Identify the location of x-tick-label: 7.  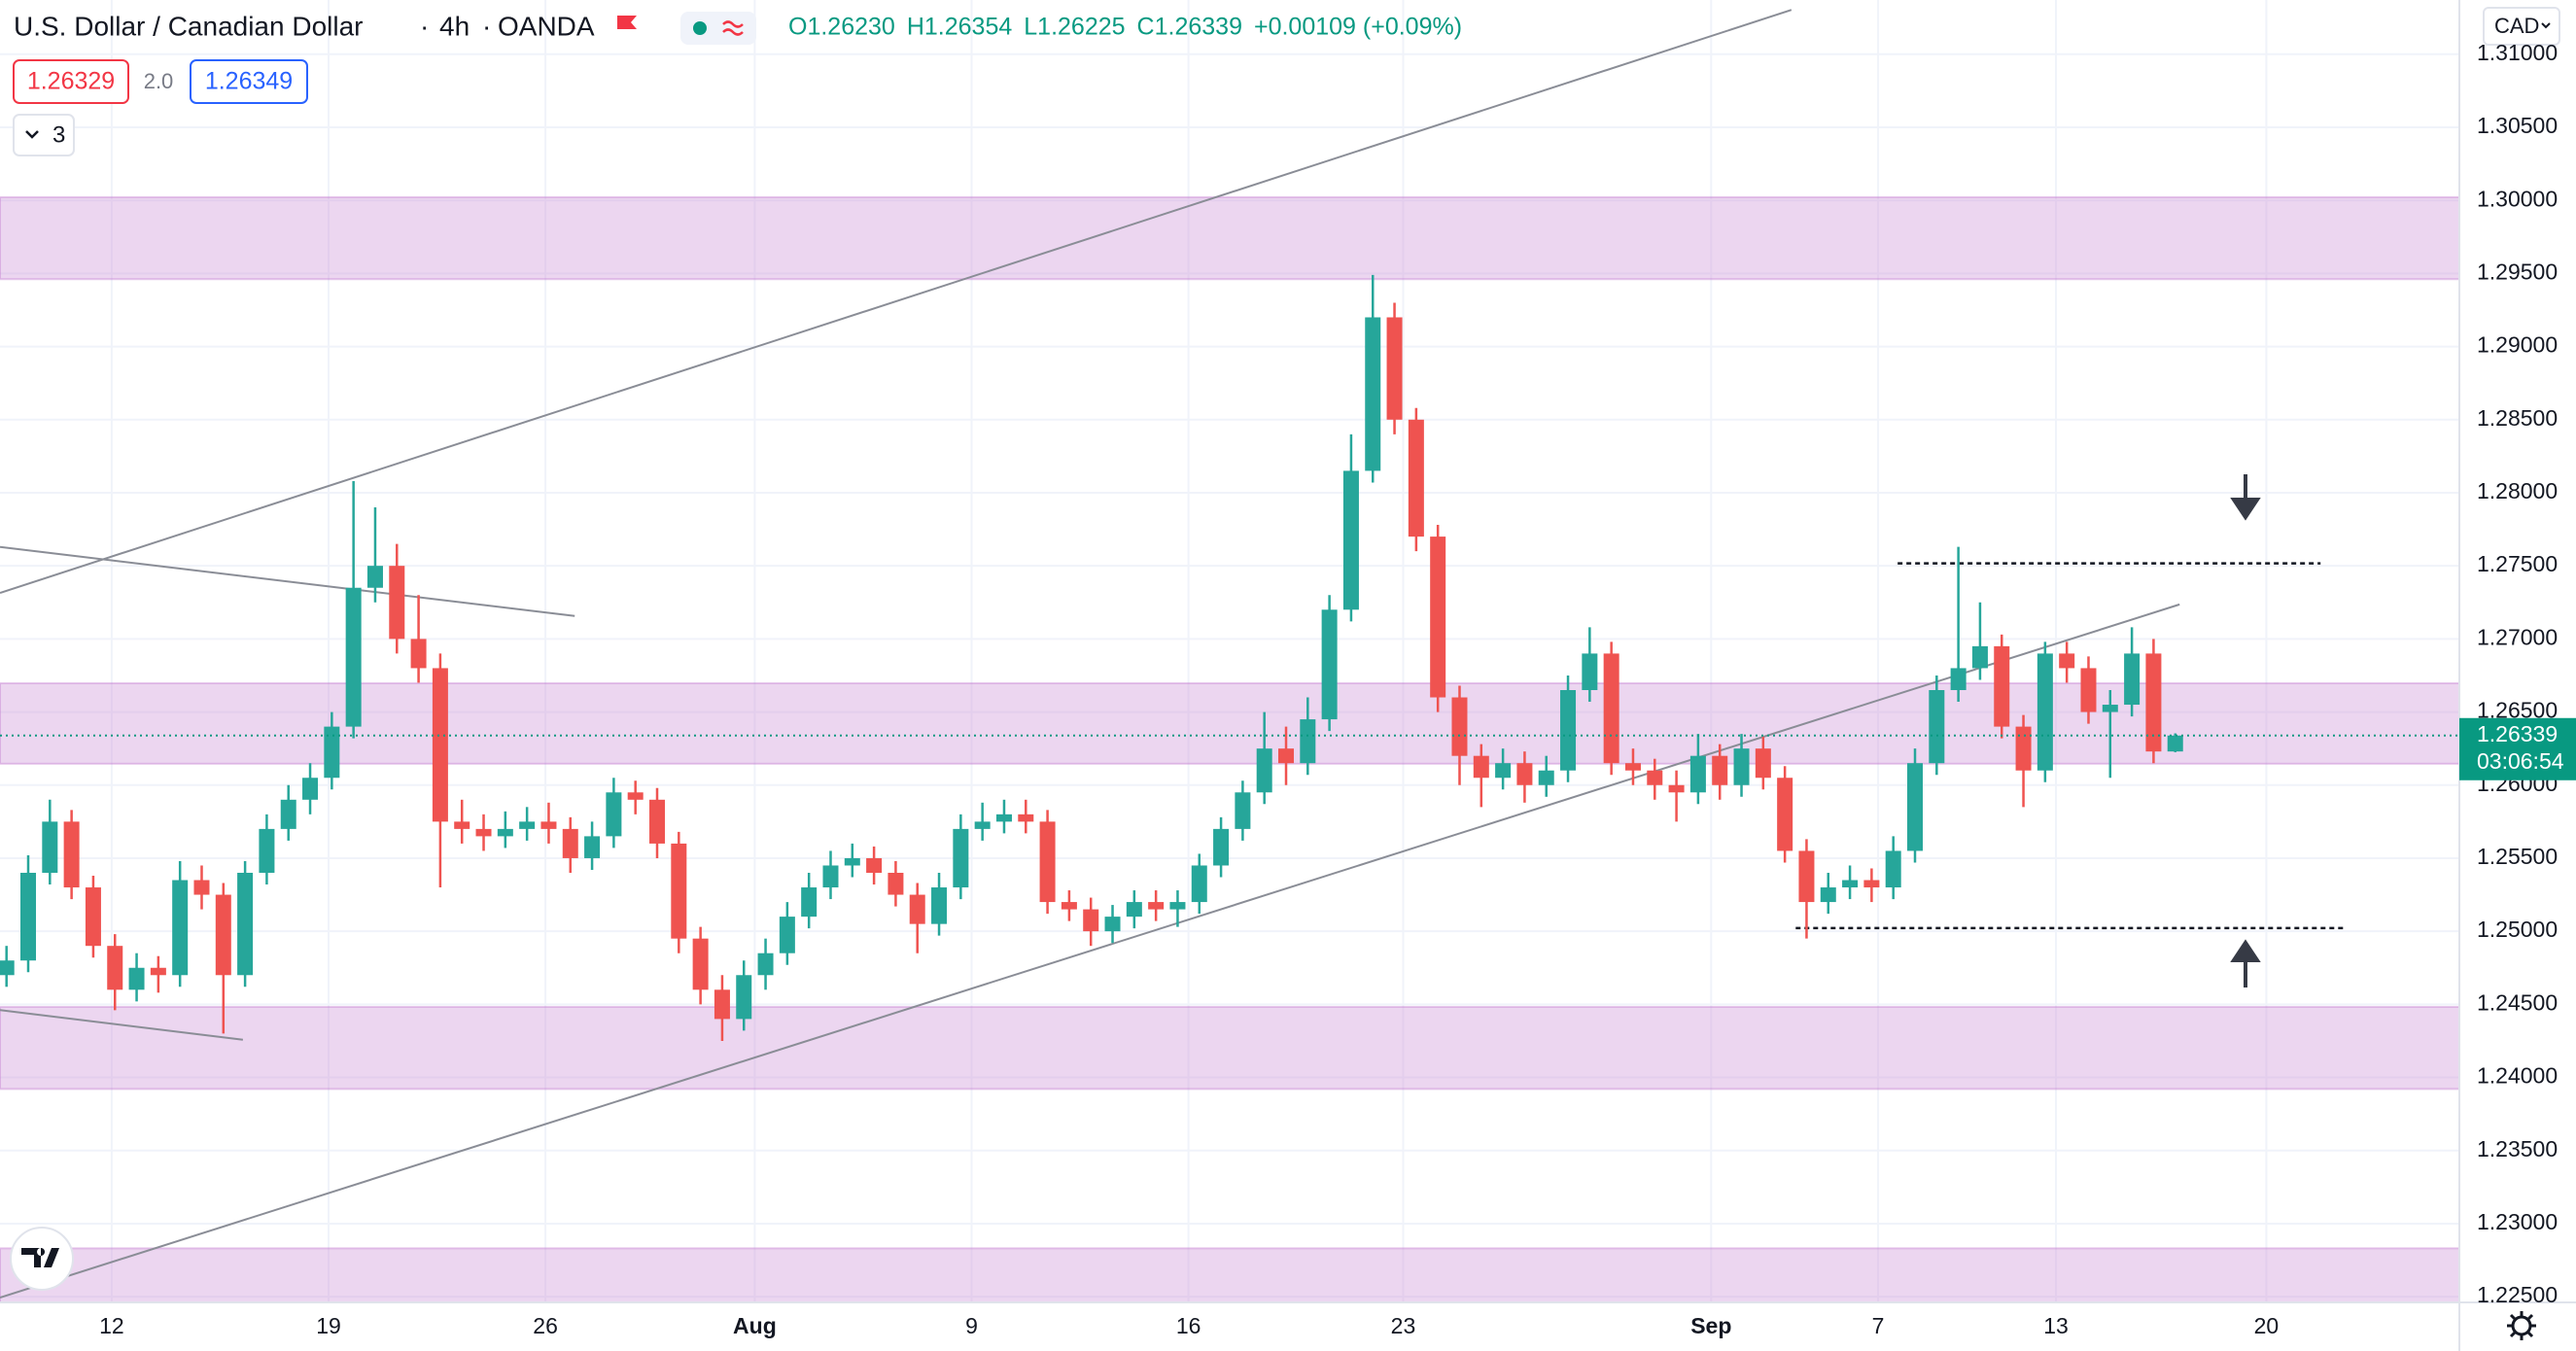
(1878, 1325).